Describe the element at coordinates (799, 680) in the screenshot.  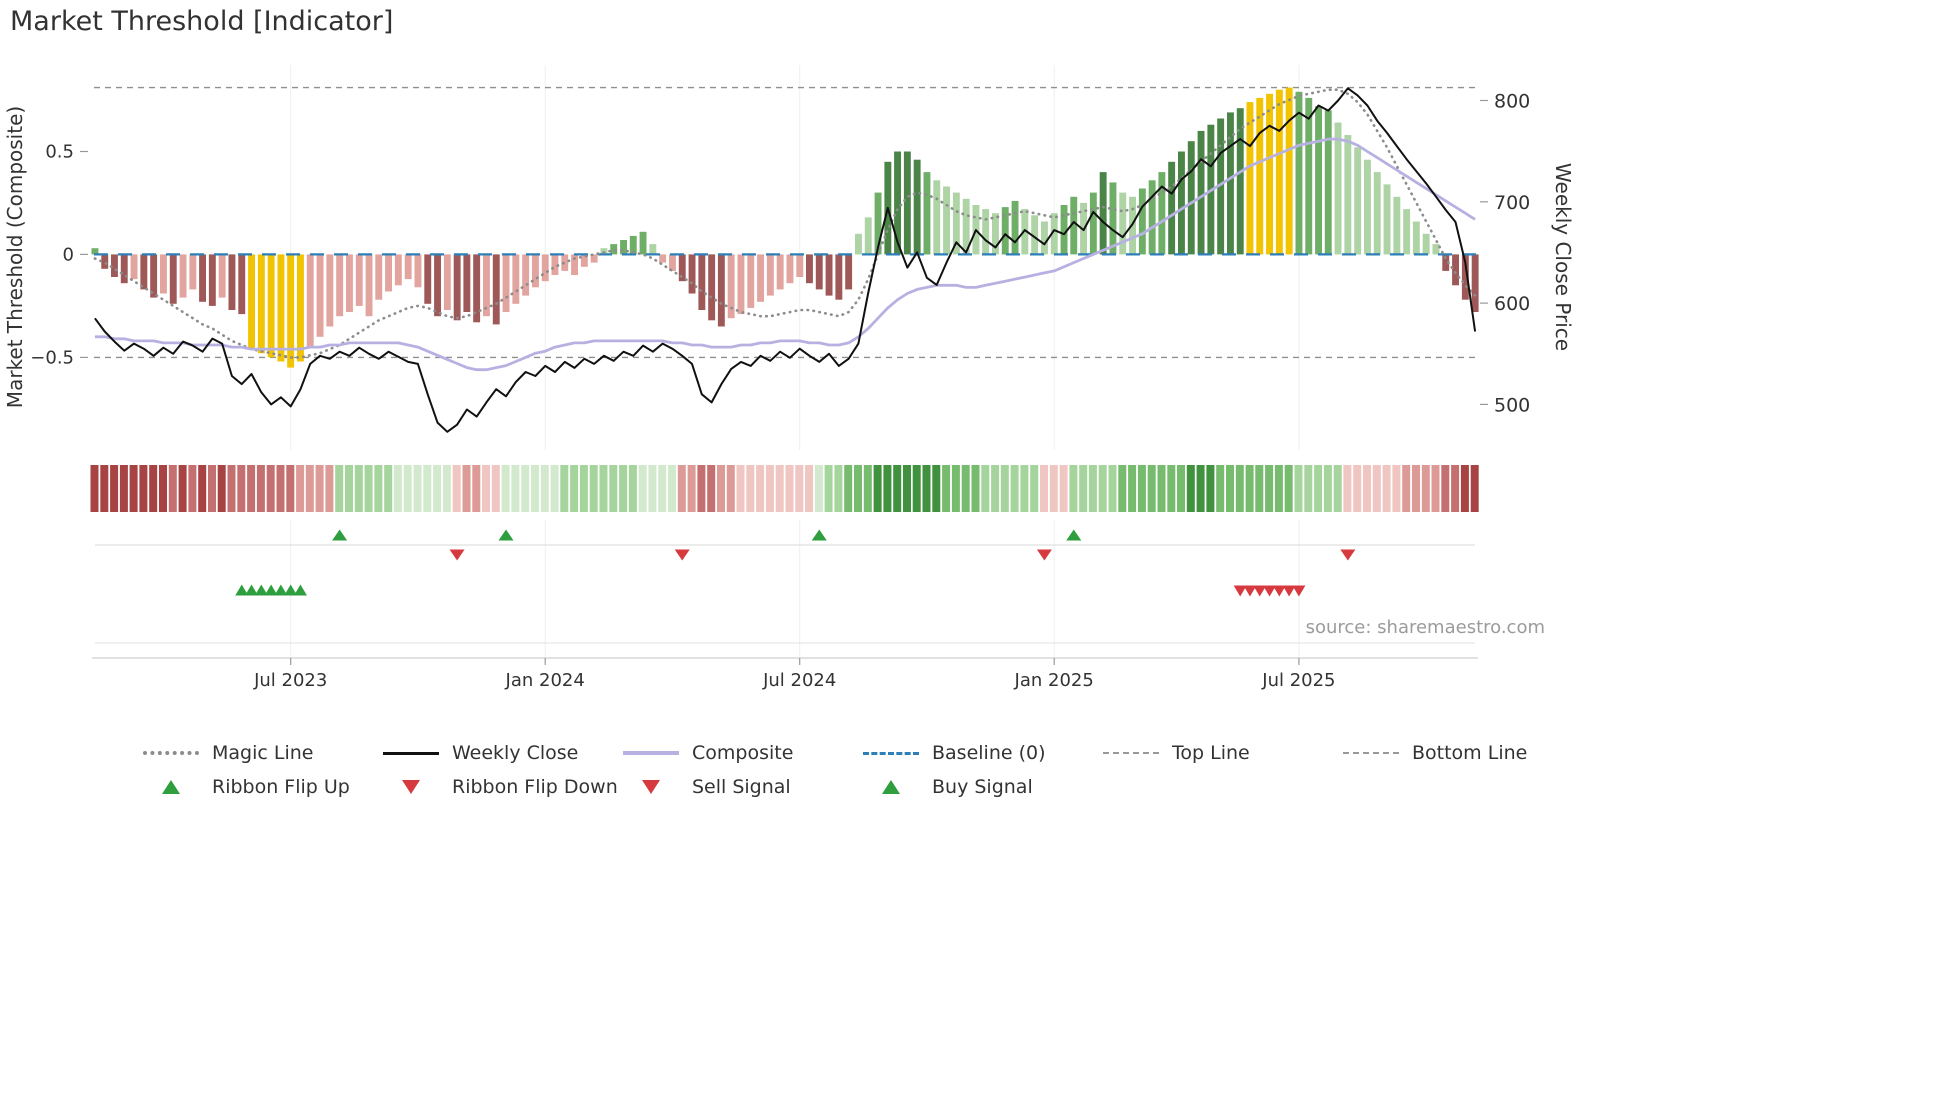
I see `x-tick-label: Jul 2024` at that location.